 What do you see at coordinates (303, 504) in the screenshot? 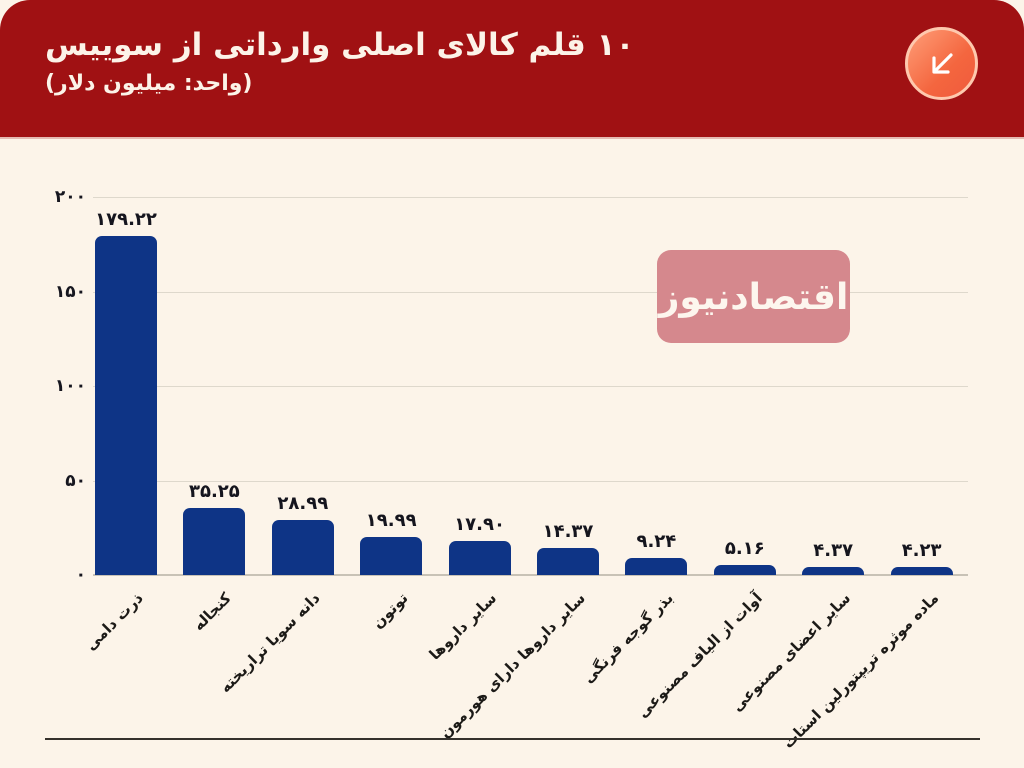
I see `bar-value-label: ۲۸.۹۹` at bounding box center [303, 504].